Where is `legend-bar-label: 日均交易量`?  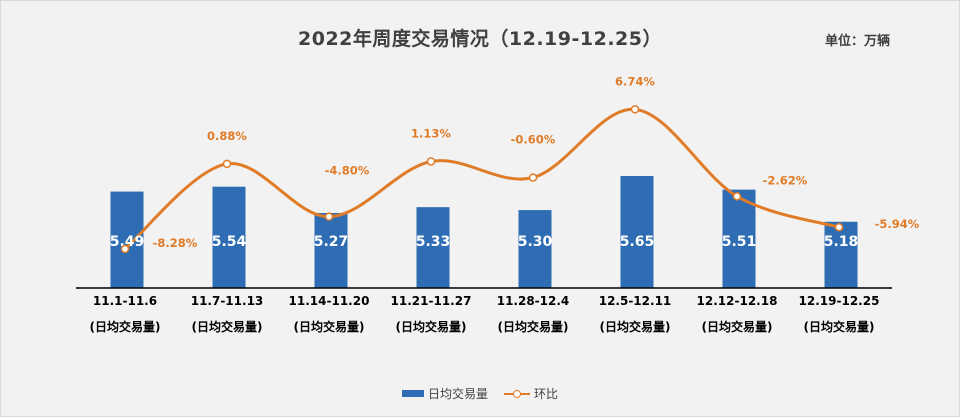
legend-bar-label: 日均交易量 is located at coordinates (457, 394).